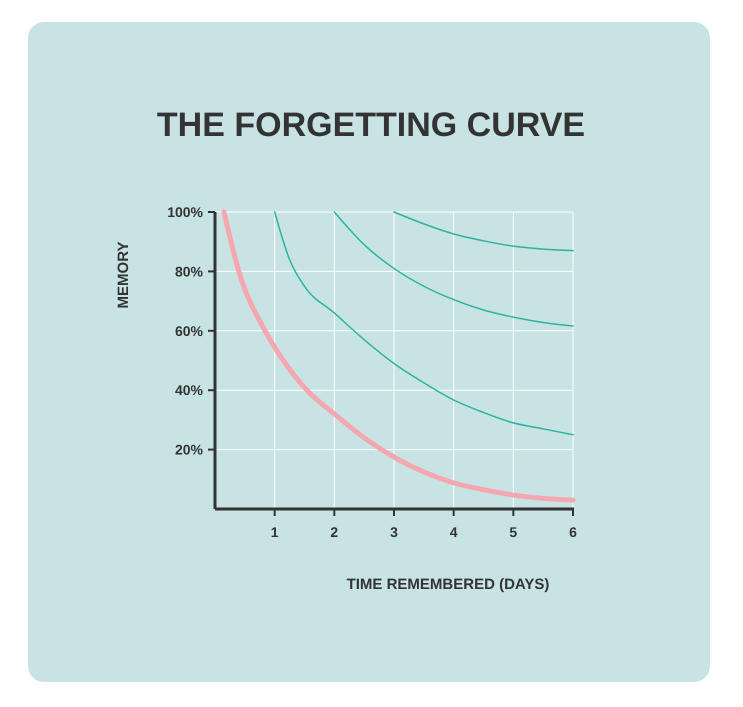  Describe the element at coordinates (123, 275) in the screenshot. I see `y-axis-title: MEMORY` at that location.